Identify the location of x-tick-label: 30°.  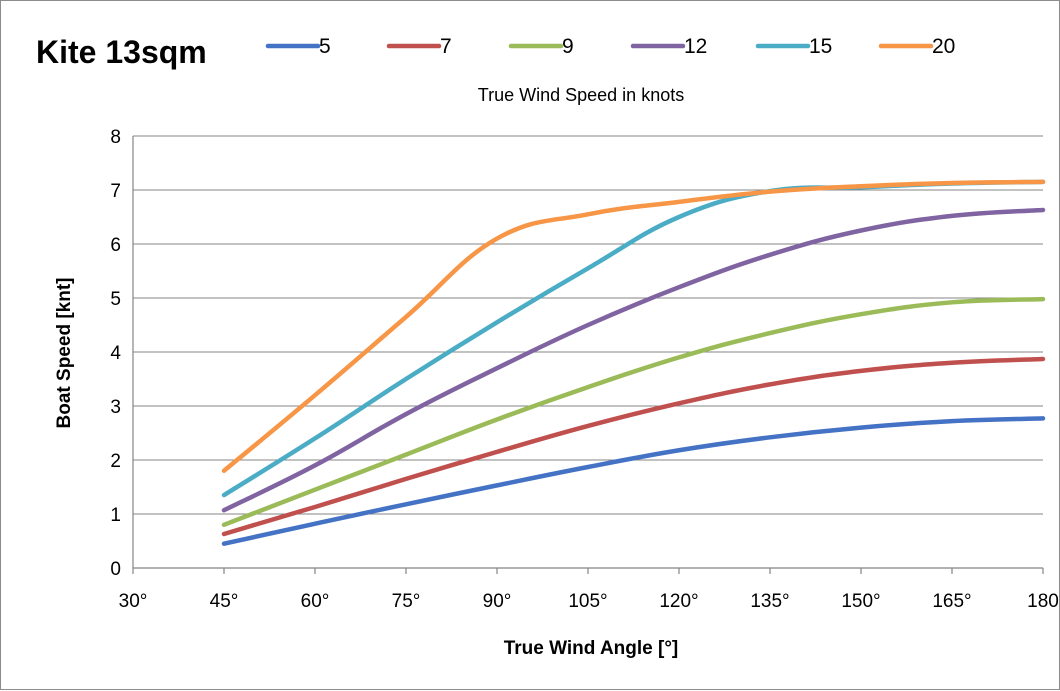
(133, 601).